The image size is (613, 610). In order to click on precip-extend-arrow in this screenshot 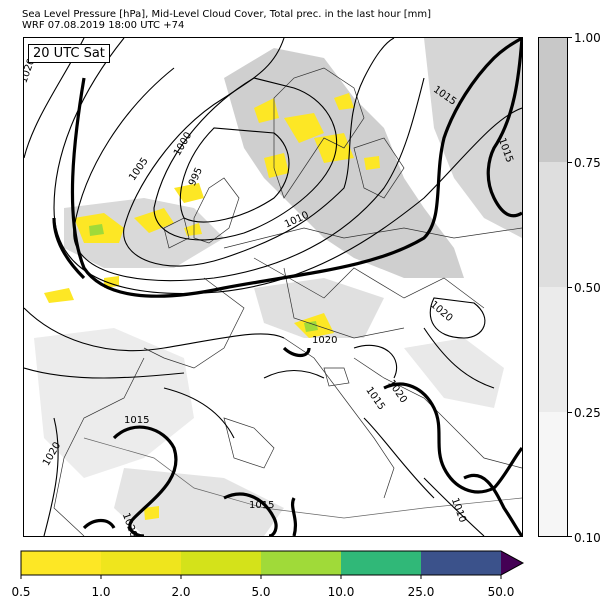, I will do `click(512, 563)`.